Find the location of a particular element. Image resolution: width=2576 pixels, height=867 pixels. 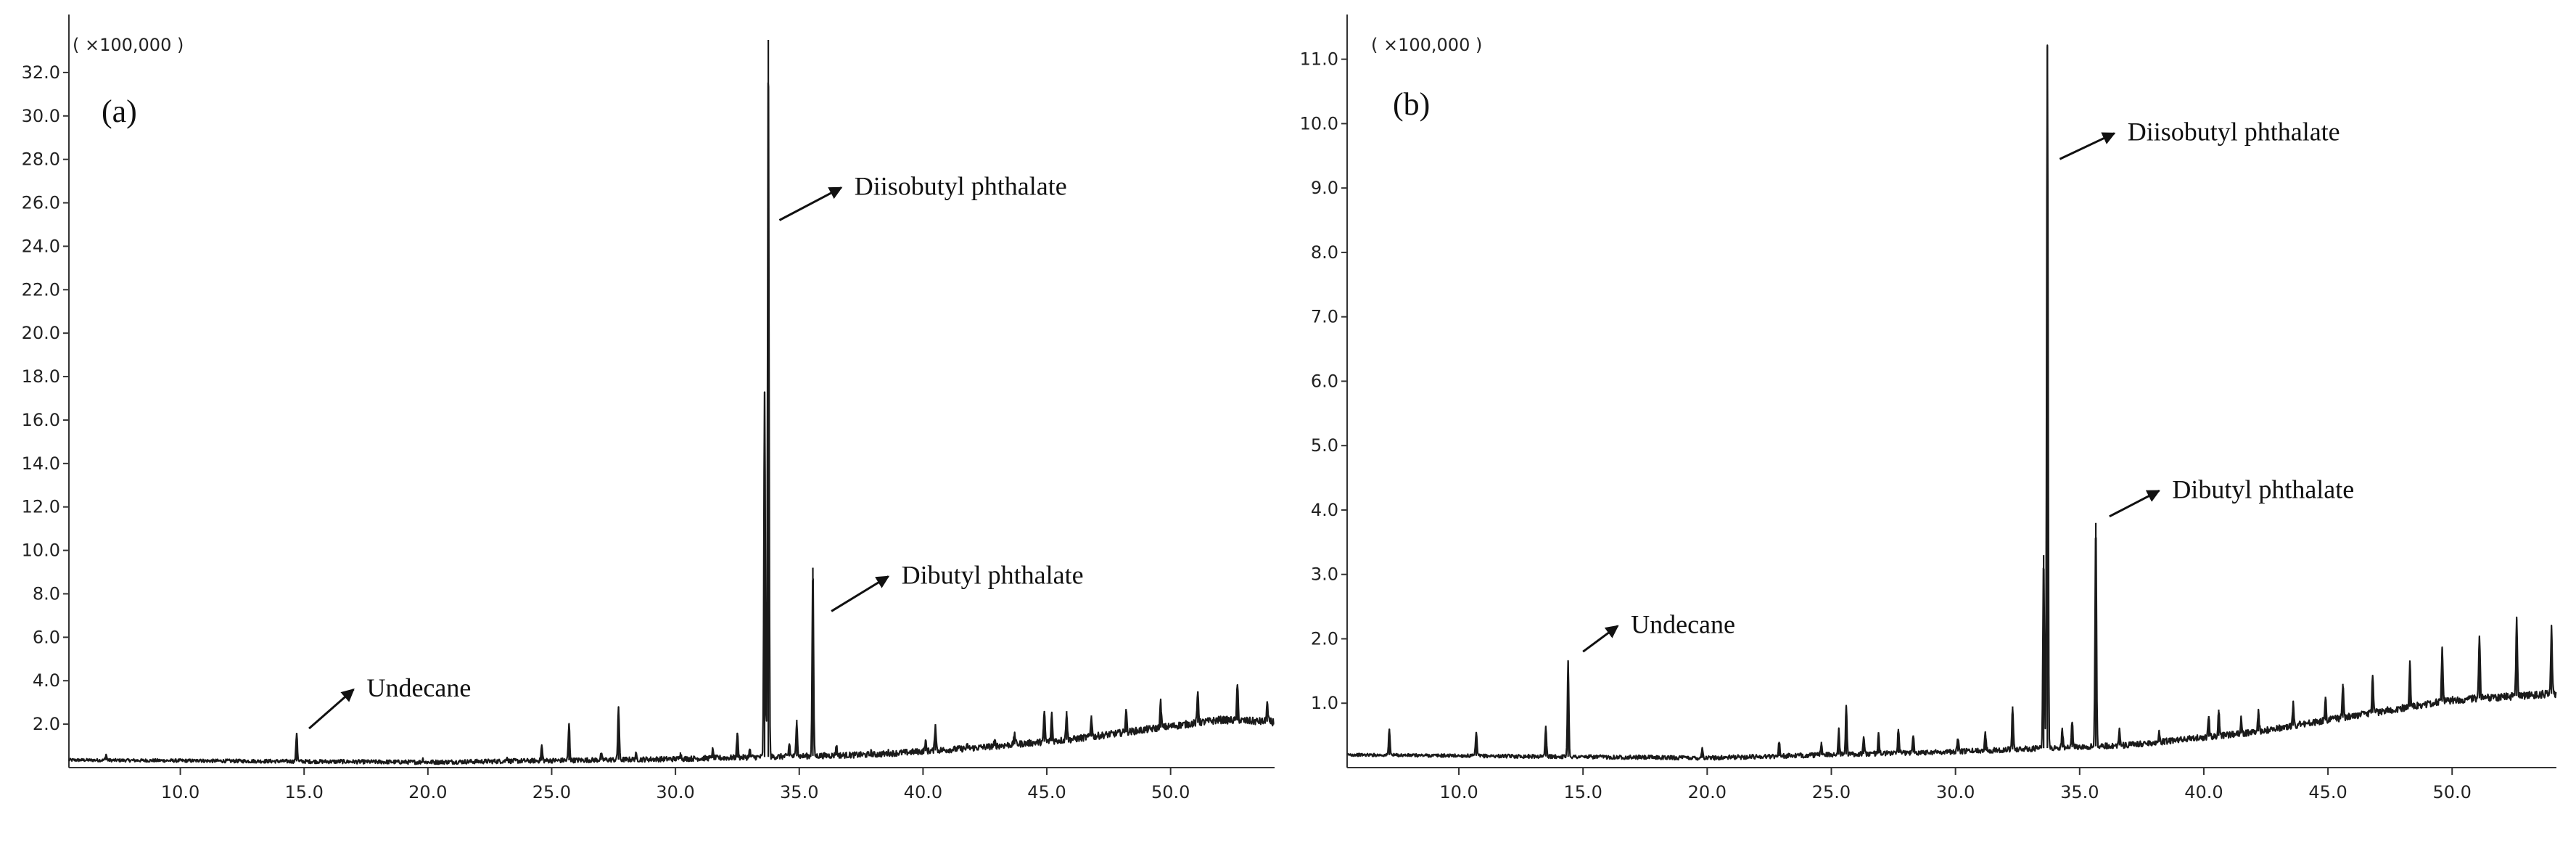

panel-label: (a) is located at coordinates (119, 111).